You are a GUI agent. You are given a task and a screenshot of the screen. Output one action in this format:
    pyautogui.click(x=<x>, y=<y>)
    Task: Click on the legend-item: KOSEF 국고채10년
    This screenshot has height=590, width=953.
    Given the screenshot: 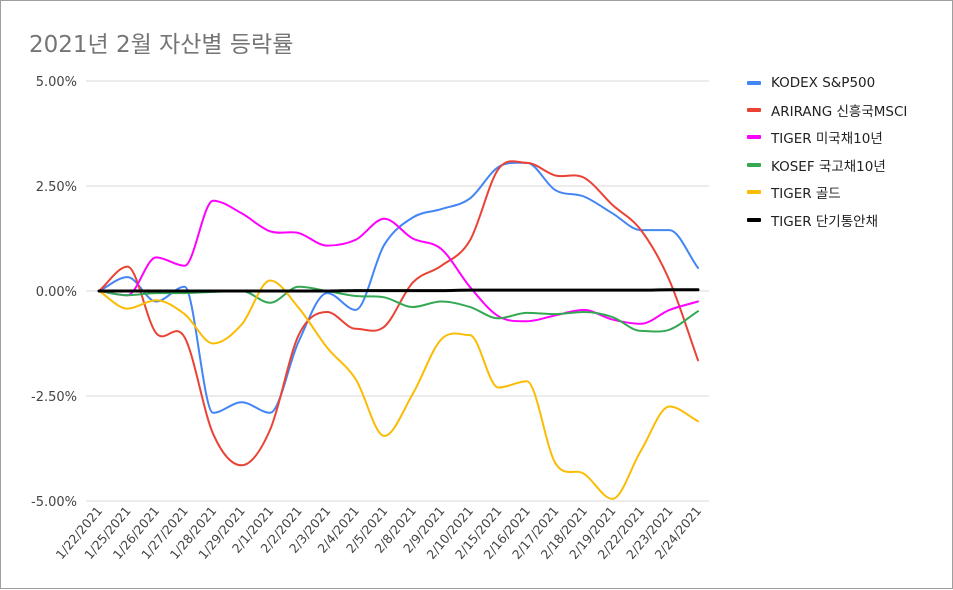 What is the action you would take?
    pyautogui.click(x=827, y=164)
    